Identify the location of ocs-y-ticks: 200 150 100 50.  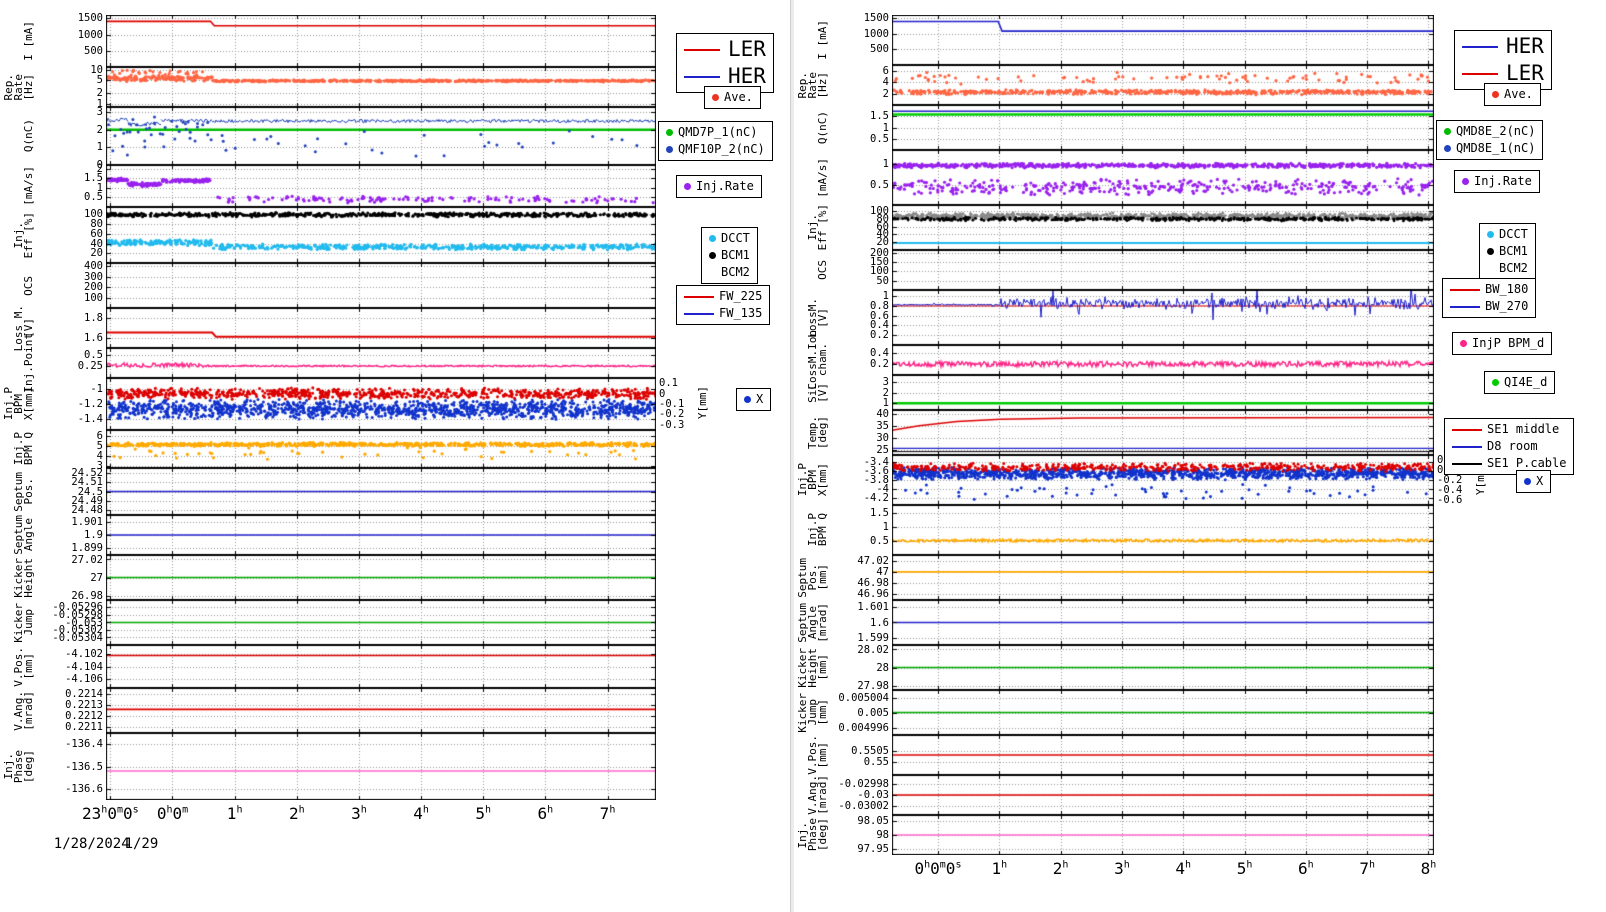
(860, 268).